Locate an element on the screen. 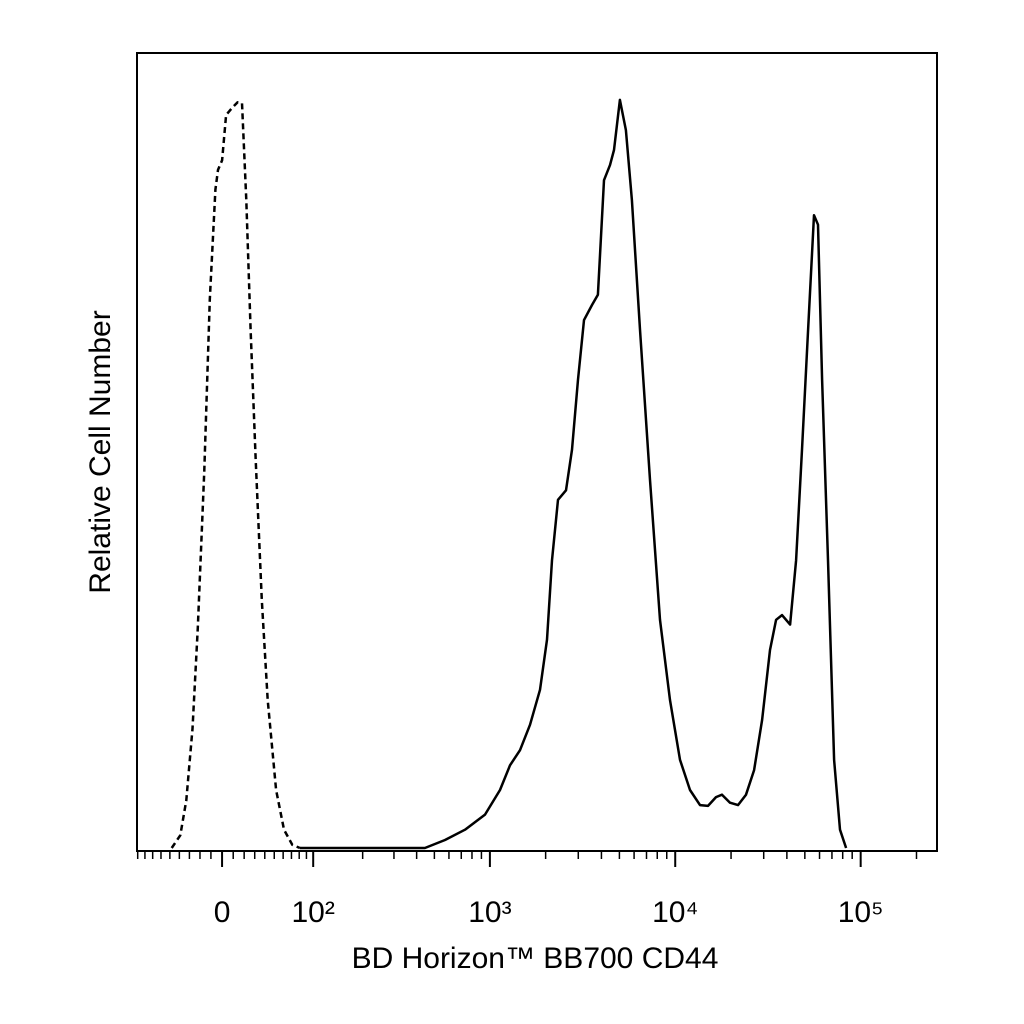  x-tick-label: 10⁴ is located at coordinates (675, 912).